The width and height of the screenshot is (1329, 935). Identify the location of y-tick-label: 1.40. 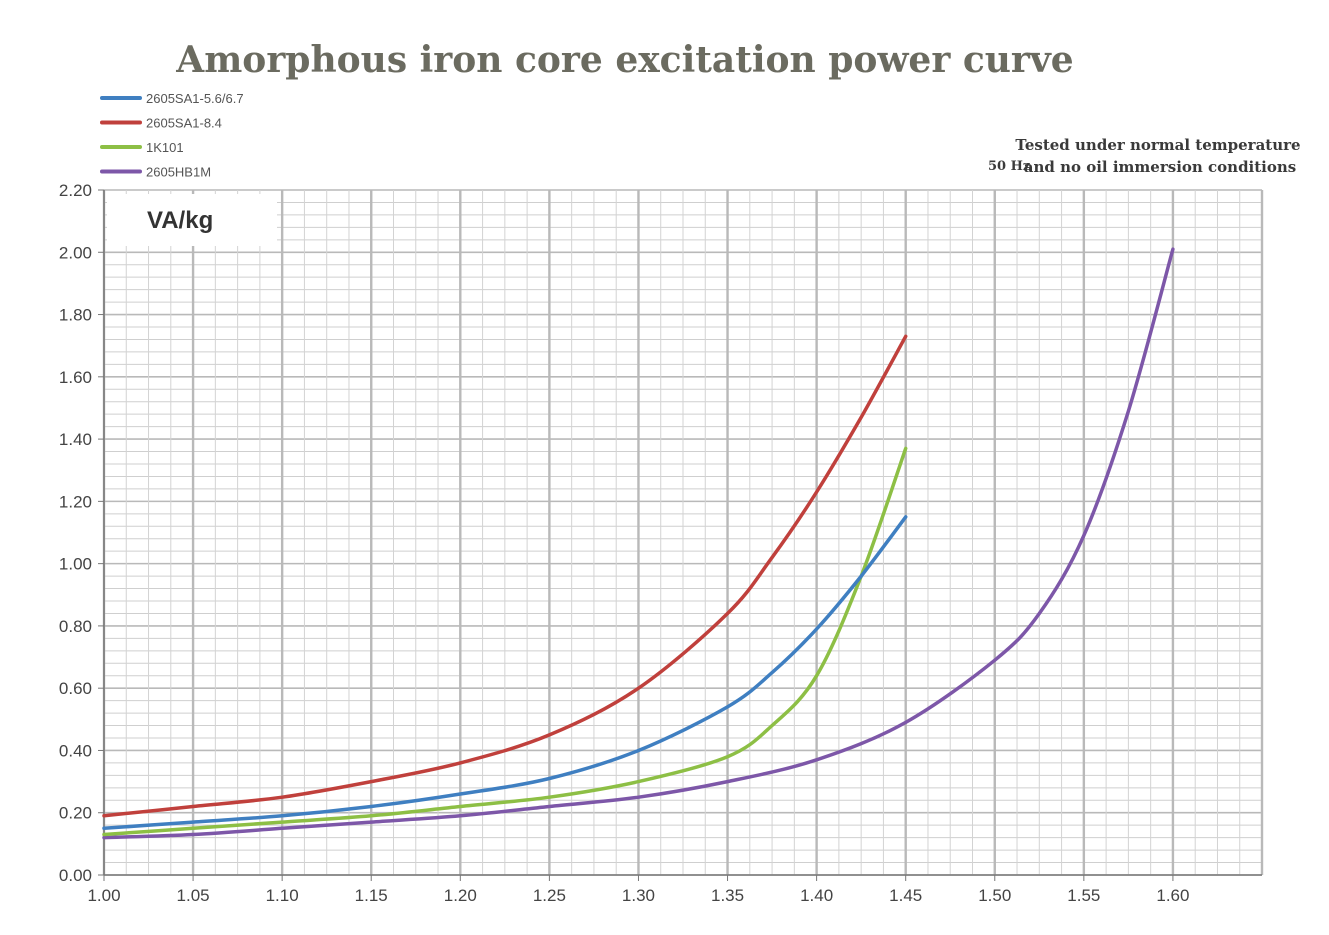
(75, 439).